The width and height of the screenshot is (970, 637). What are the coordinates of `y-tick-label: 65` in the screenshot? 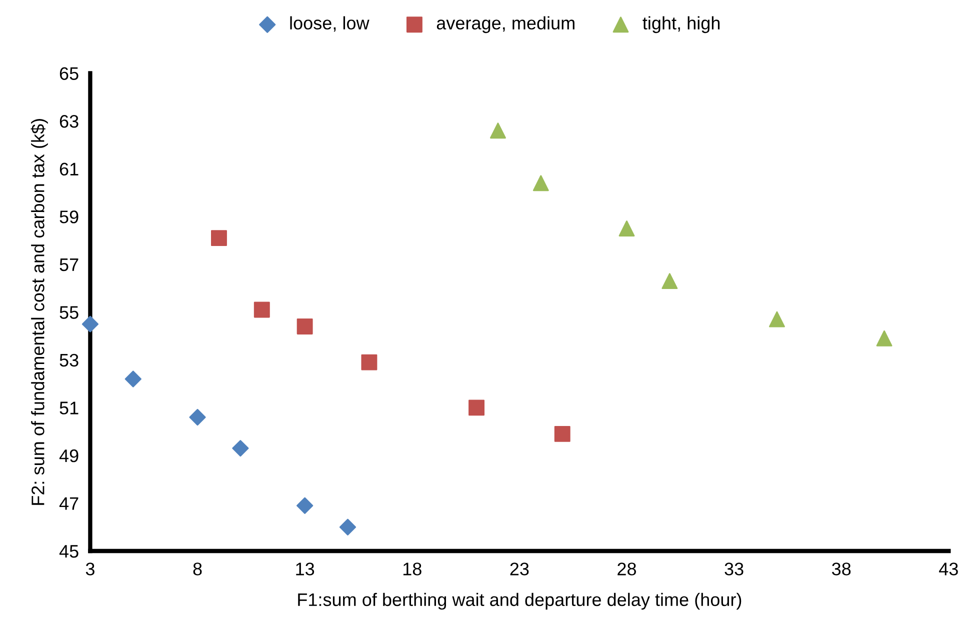 It's located at (69, 73).